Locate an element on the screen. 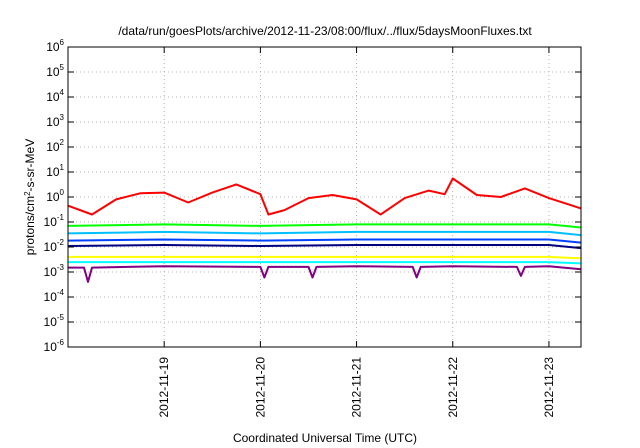 Image resolution: width=640 pixels, height=448 pixels. y-tick-label: 10⁻⁶ is located at coordinates (54, 346).